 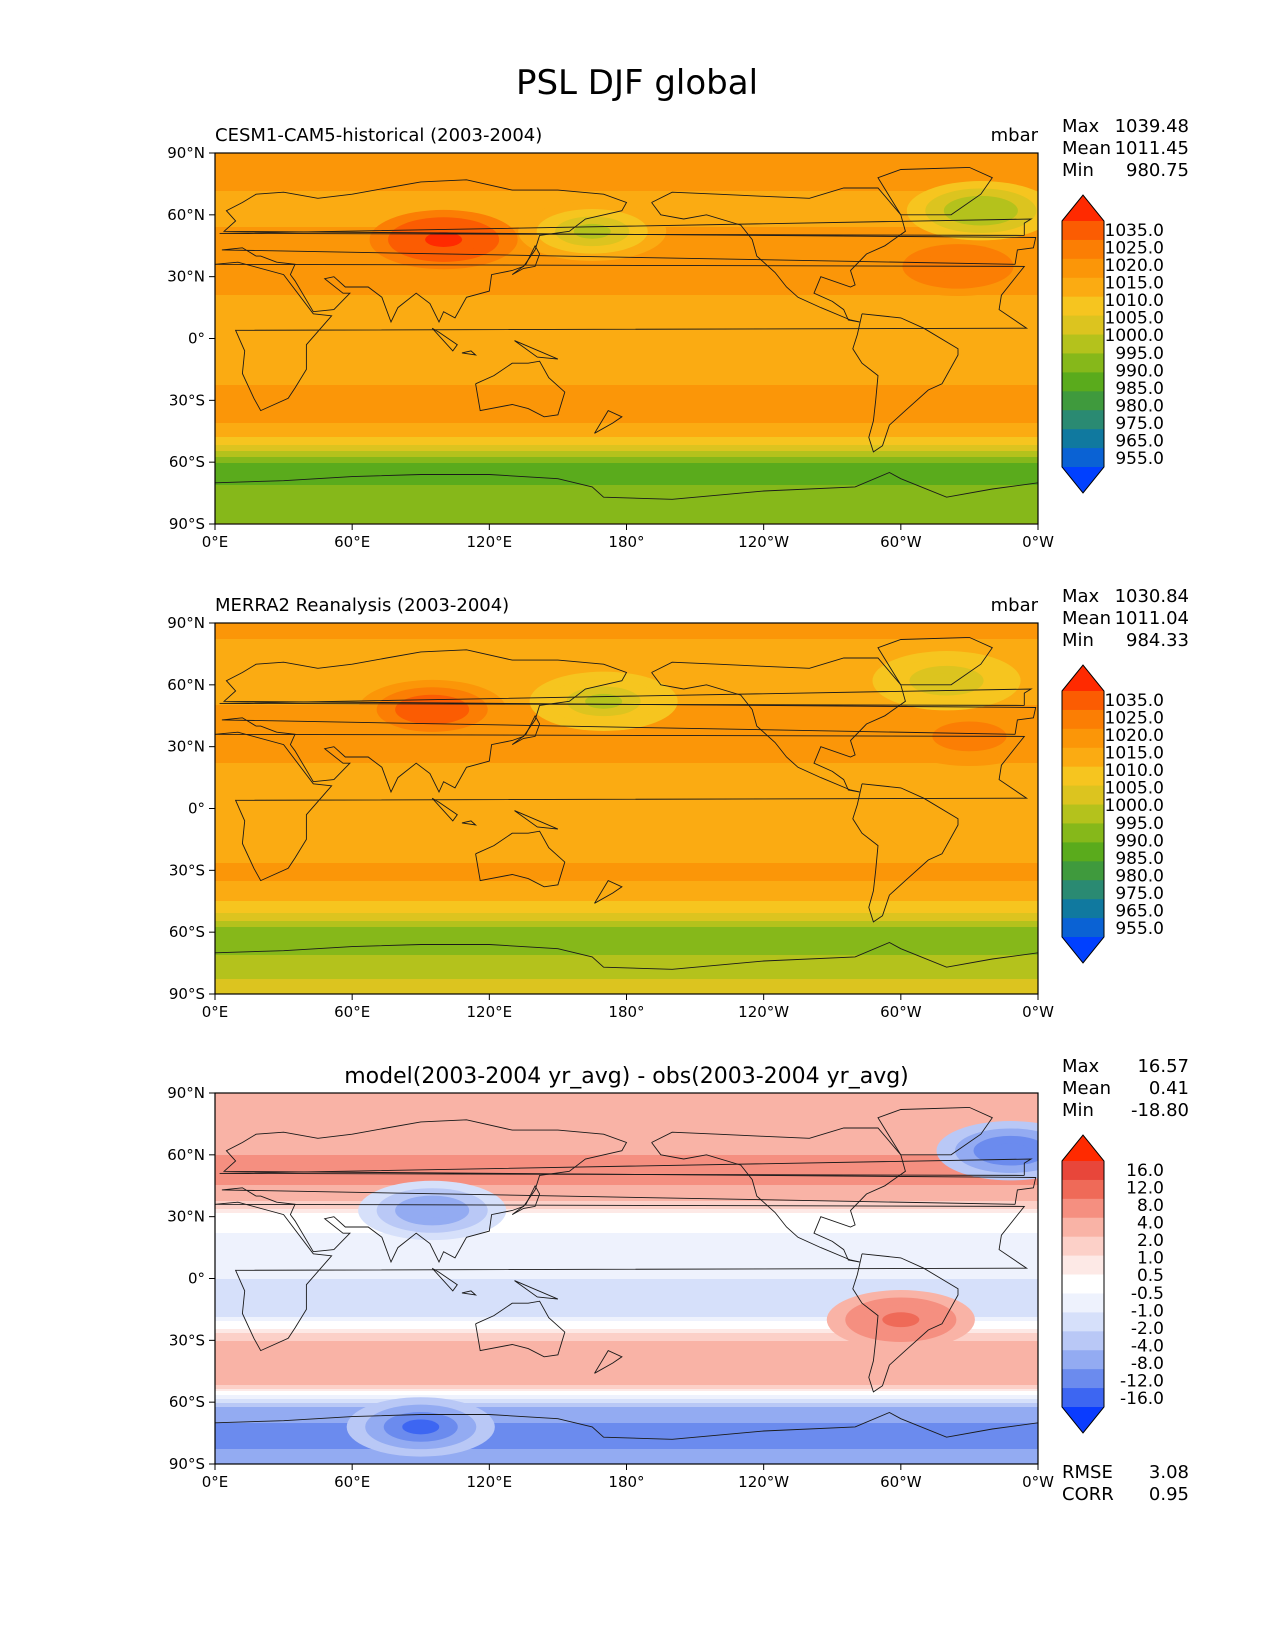 What do you see at coordinates (186, 1217) in the screenshot?
I see `y-tick-label: 30°N` at bounding box center [186, 1217].